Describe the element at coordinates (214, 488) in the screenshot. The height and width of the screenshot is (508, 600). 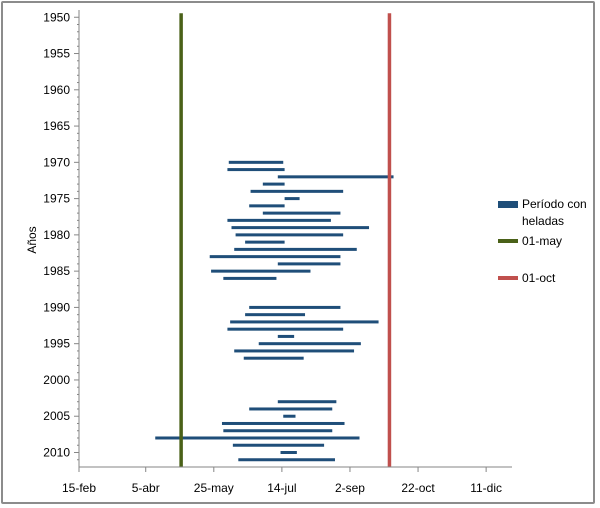
I see `x-tick-label: 25-may` at that location.